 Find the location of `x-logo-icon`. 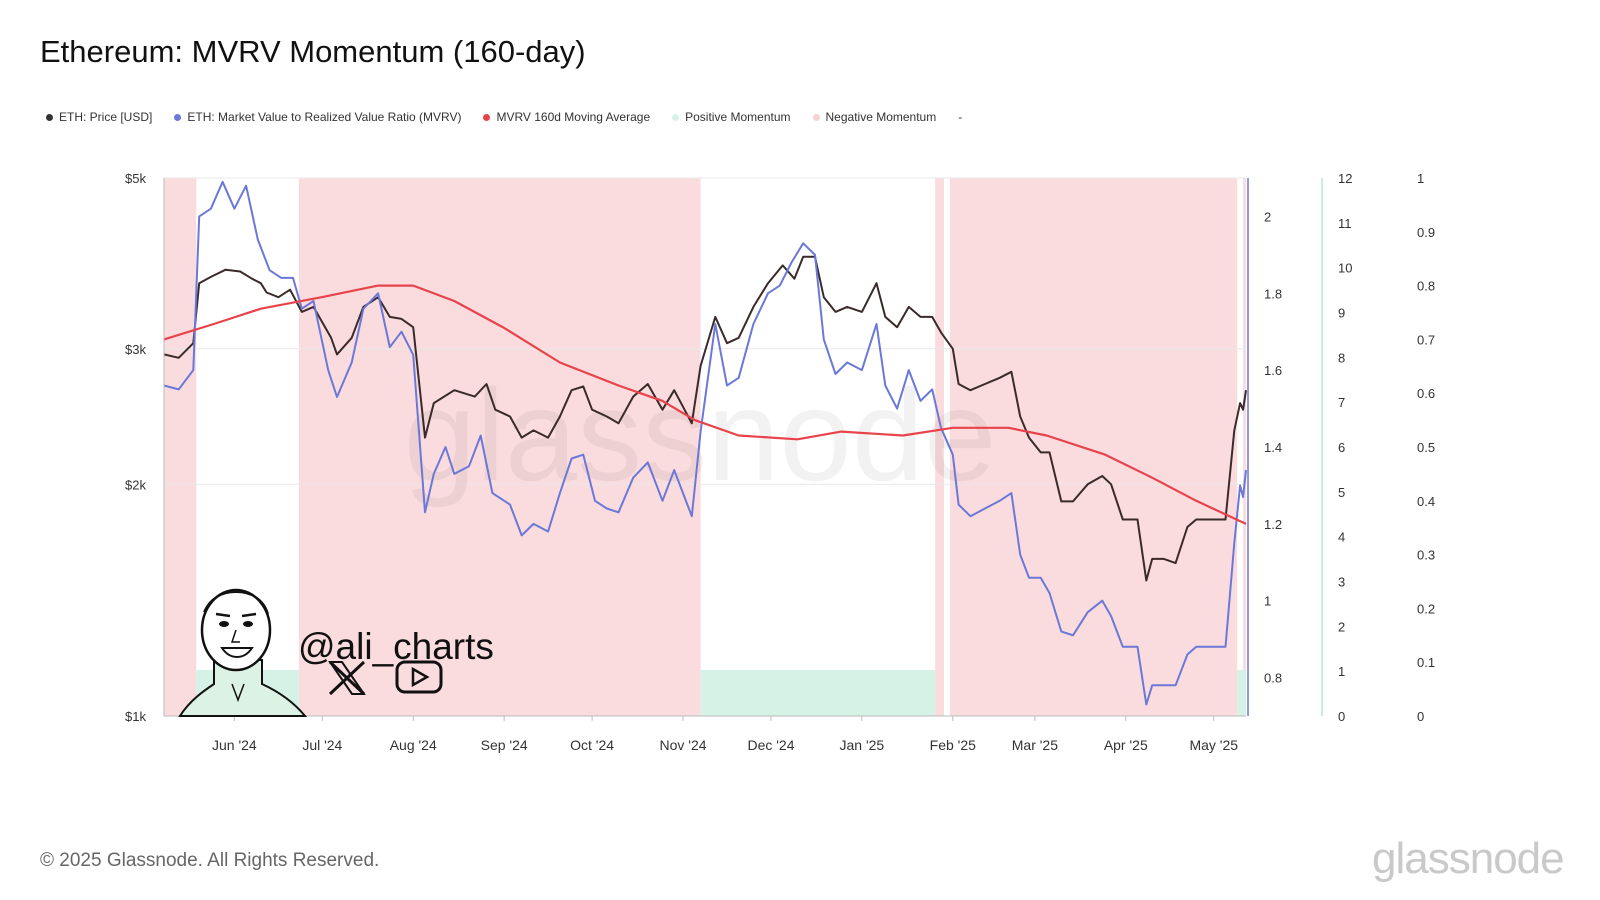

x-logo-icon is located at coordinates (347, 678).